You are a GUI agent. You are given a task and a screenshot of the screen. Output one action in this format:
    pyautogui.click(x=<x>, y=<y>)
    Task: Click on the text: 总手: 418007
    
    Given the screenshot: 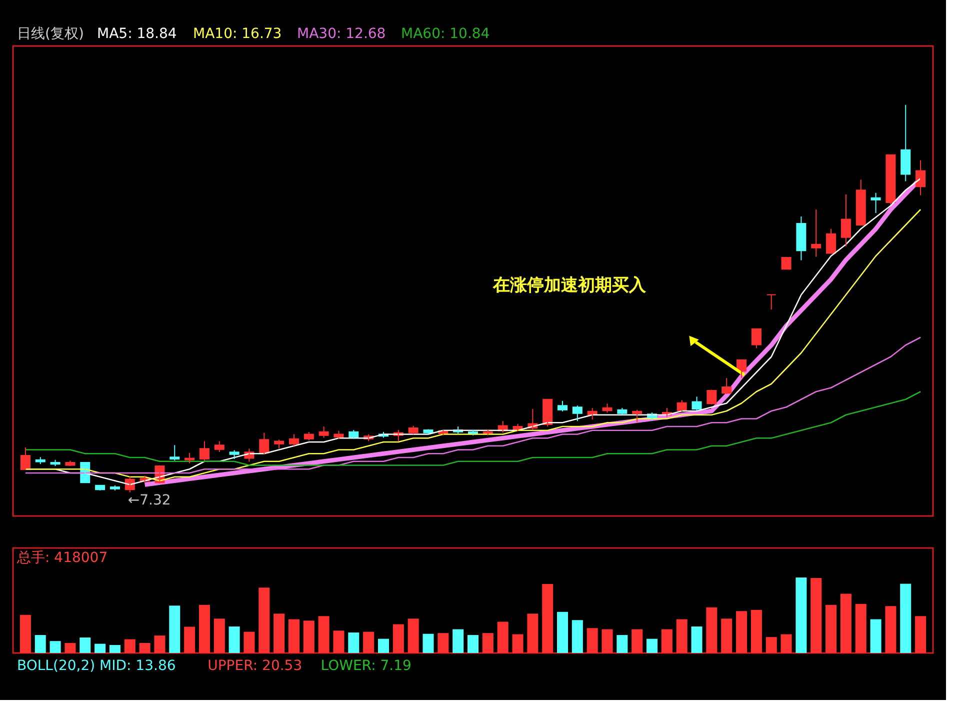 What is the action you would take?
    pyautogui.click(x=62, y=558)
    